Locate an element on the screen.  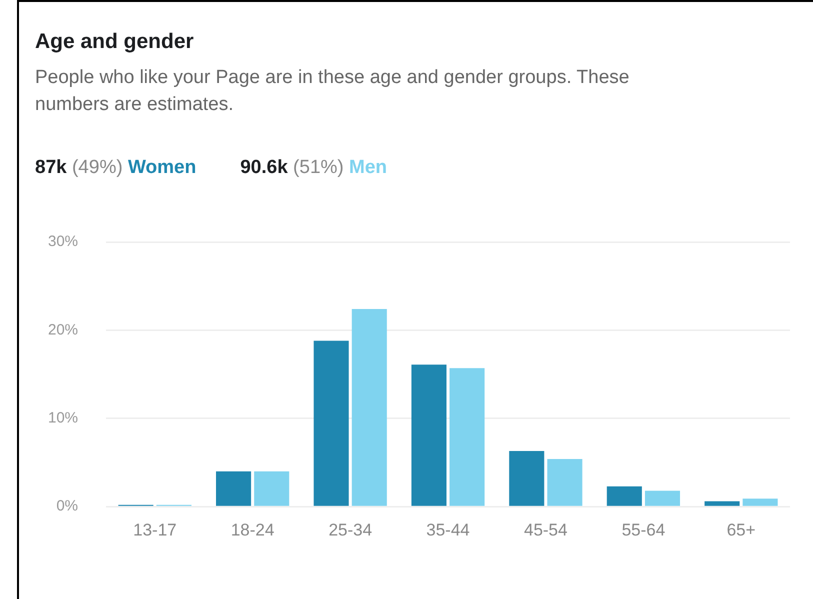
y-tick-label: 30% is located at coordinates (63, 241).